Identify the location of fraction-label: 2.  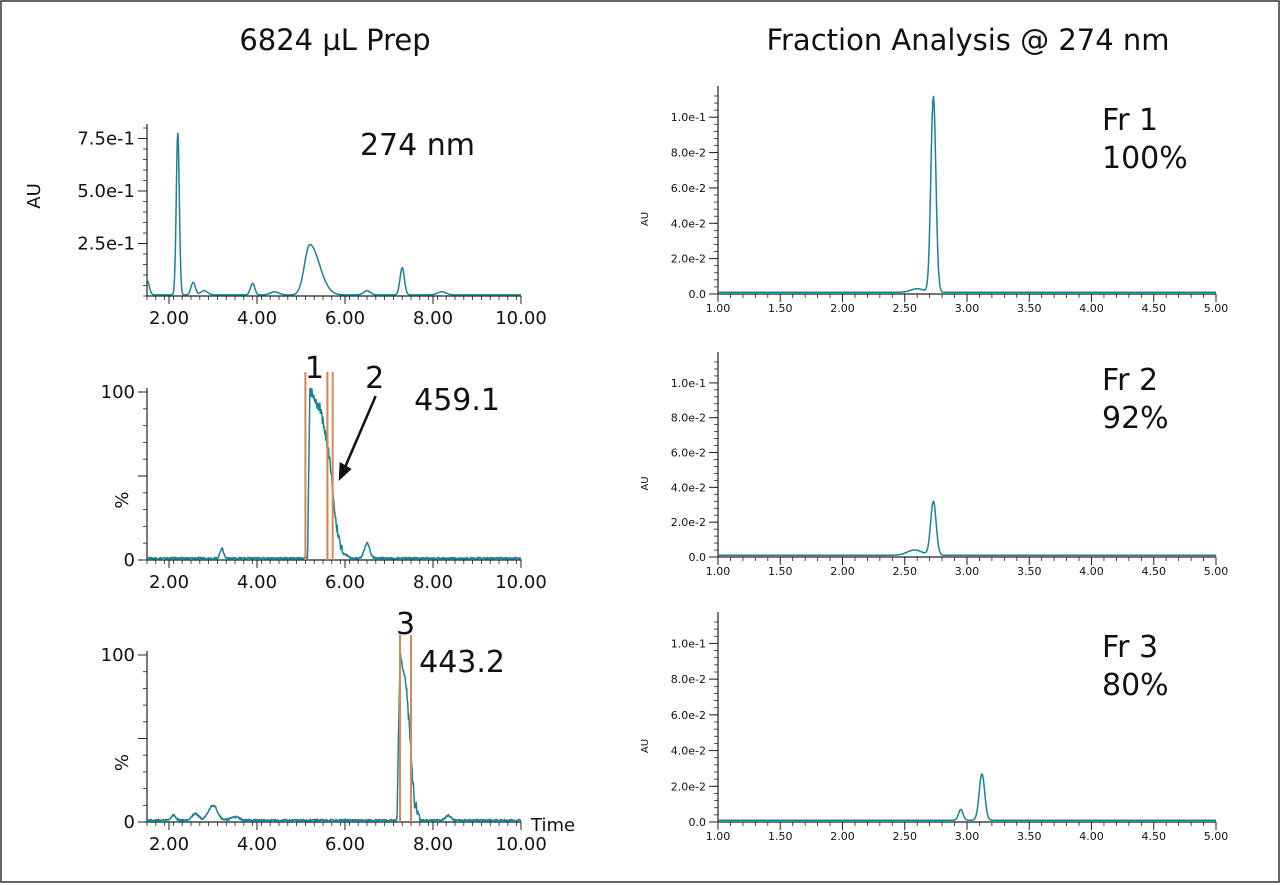
(374, 378).